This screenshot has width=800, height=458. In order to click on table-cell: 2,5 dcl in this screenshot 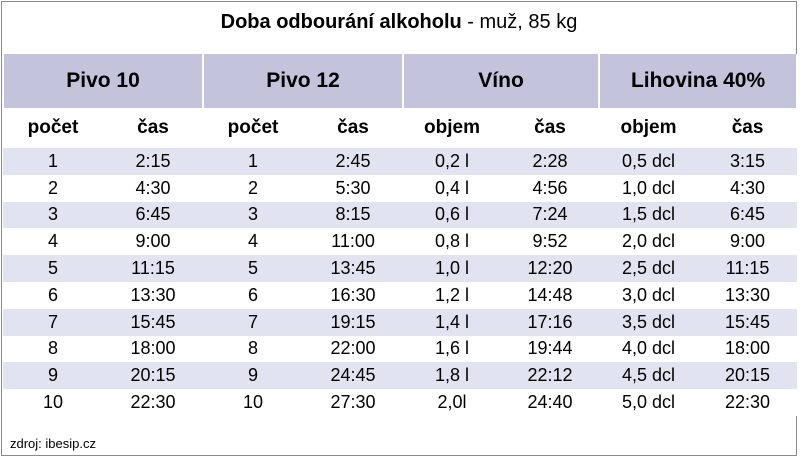, I will do `click(649, 268)`.